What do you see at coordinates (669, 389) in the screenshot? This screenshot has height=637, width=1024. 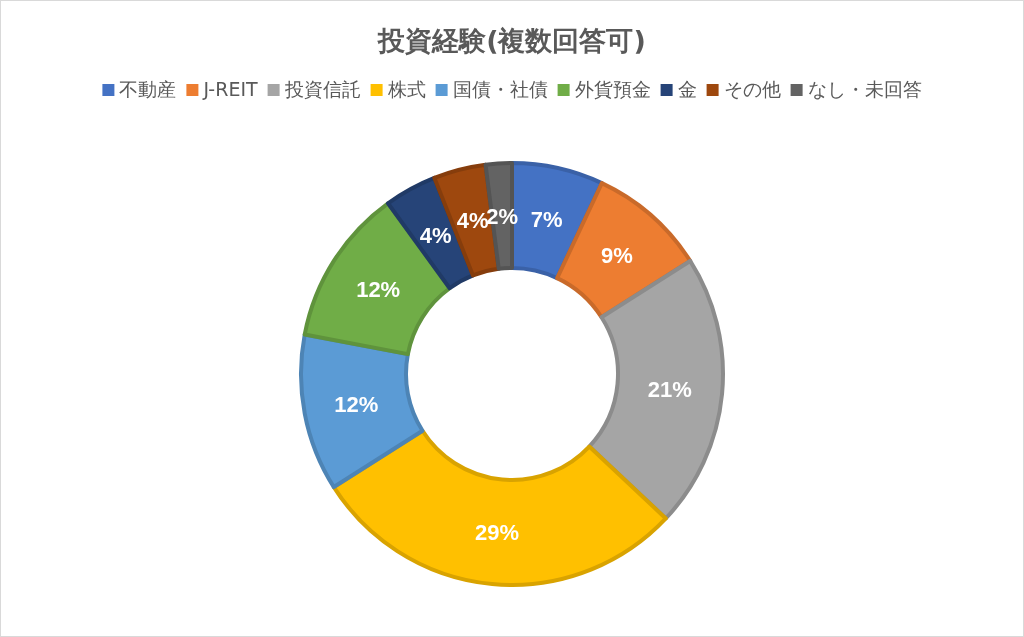 I see `data-label: 21%` at bounding box center [669, 389].